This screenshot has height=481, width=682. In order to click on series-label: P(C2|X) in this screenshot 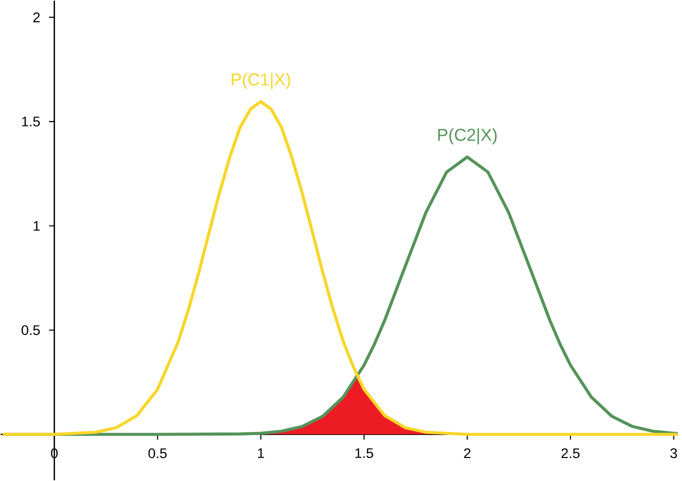, I will do `click(467, 136)`.